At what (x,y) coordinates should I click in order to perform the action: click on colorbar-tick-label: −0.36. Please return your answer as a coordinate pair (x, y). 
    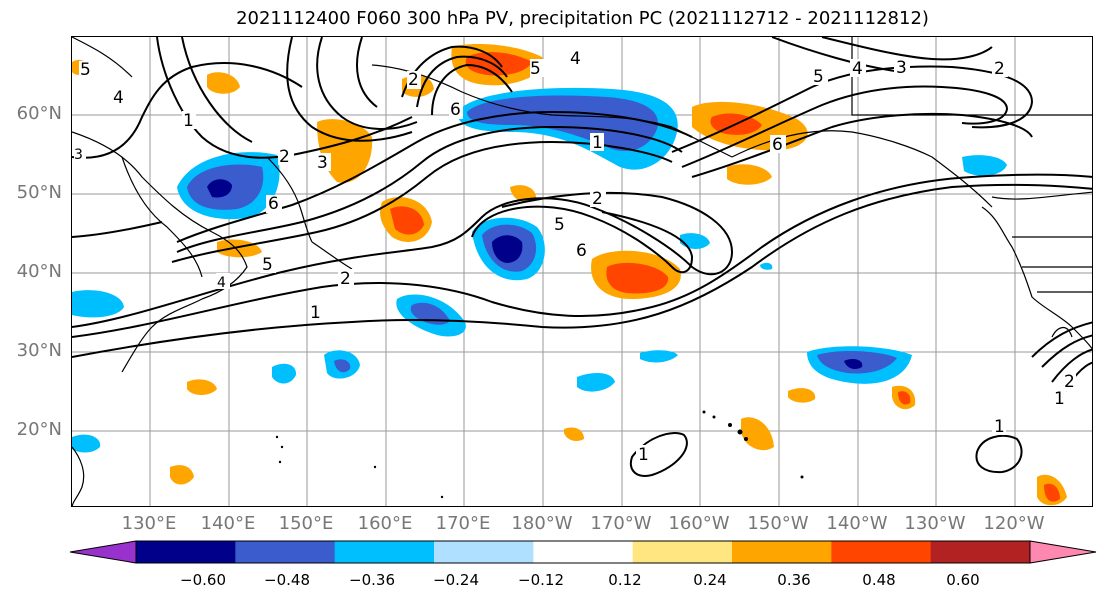
    Looking at the image, I should click on (372, 580).